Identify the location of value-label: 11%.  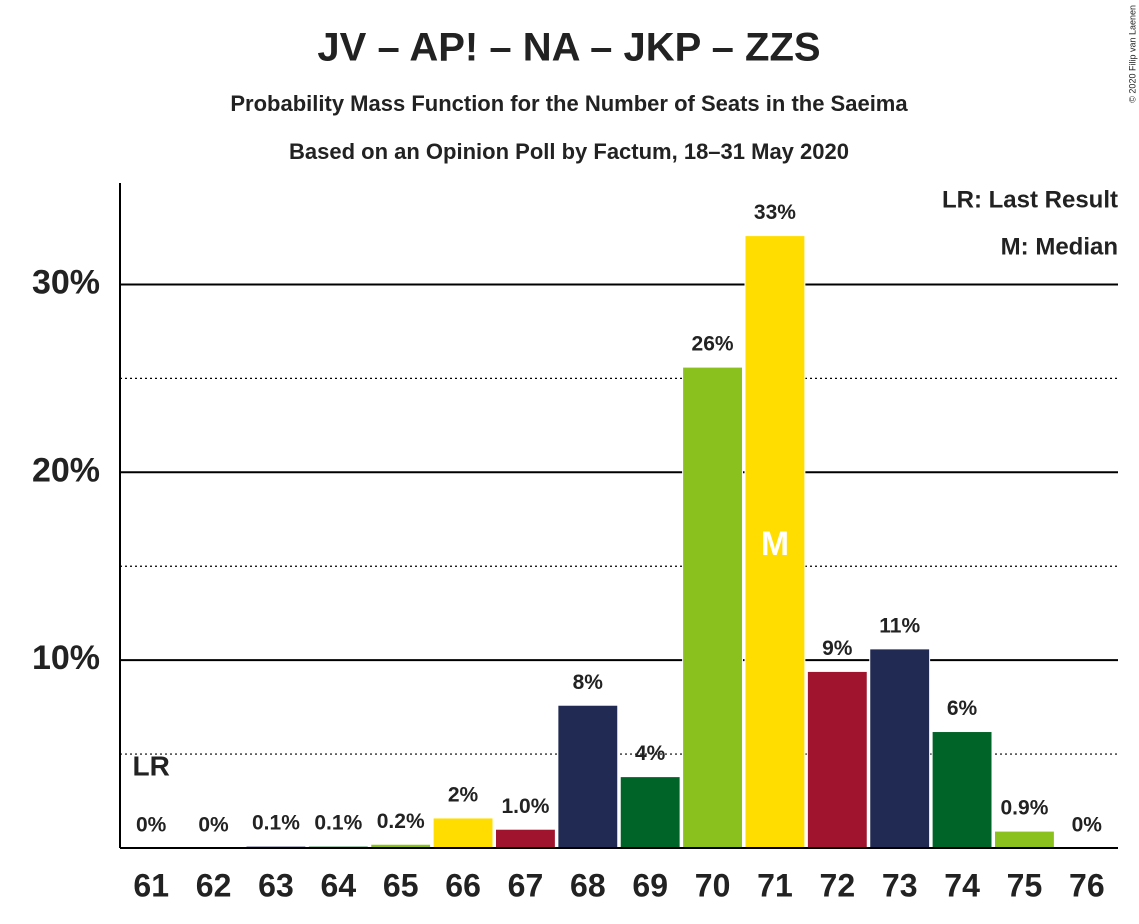
(899, 625).